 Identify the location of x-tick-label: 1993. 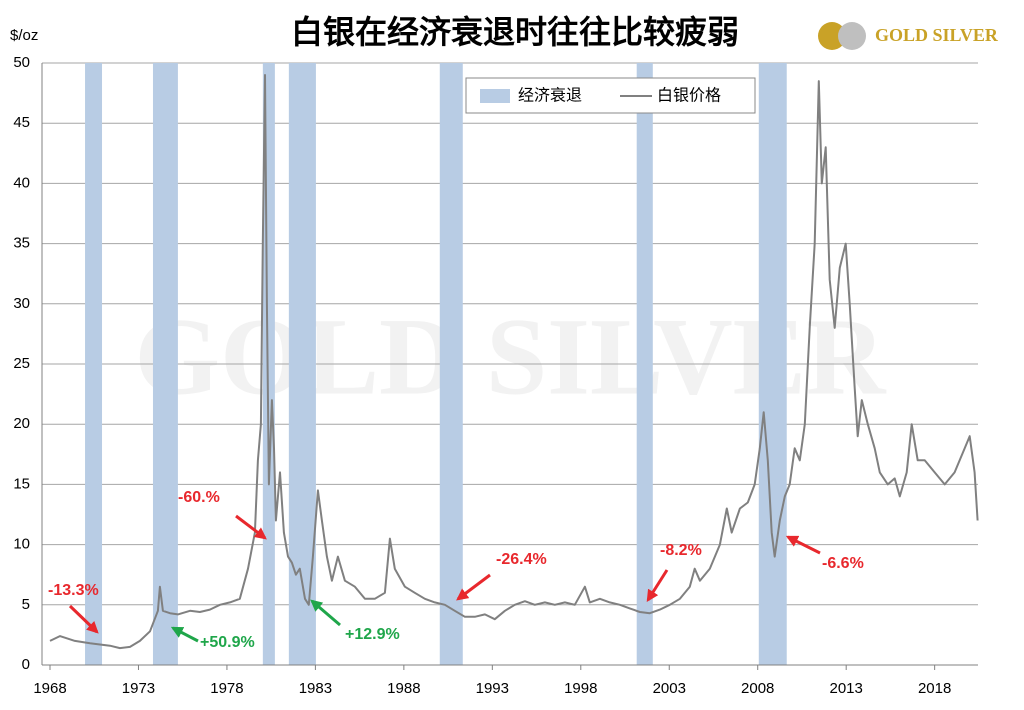
(492, 688).